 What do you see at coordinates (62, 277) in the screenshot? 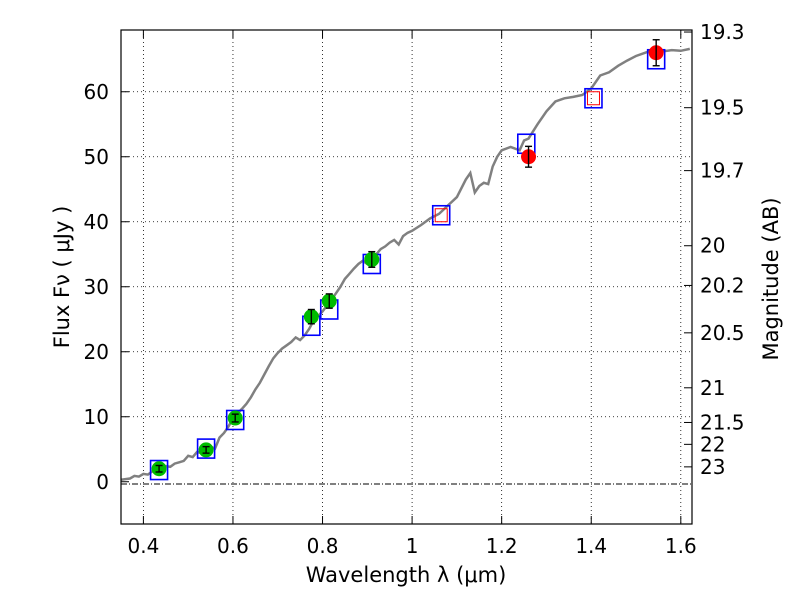
I see `y-axis-label-left: Flux Fν ( μJy )` at bounding box center [62, 277].